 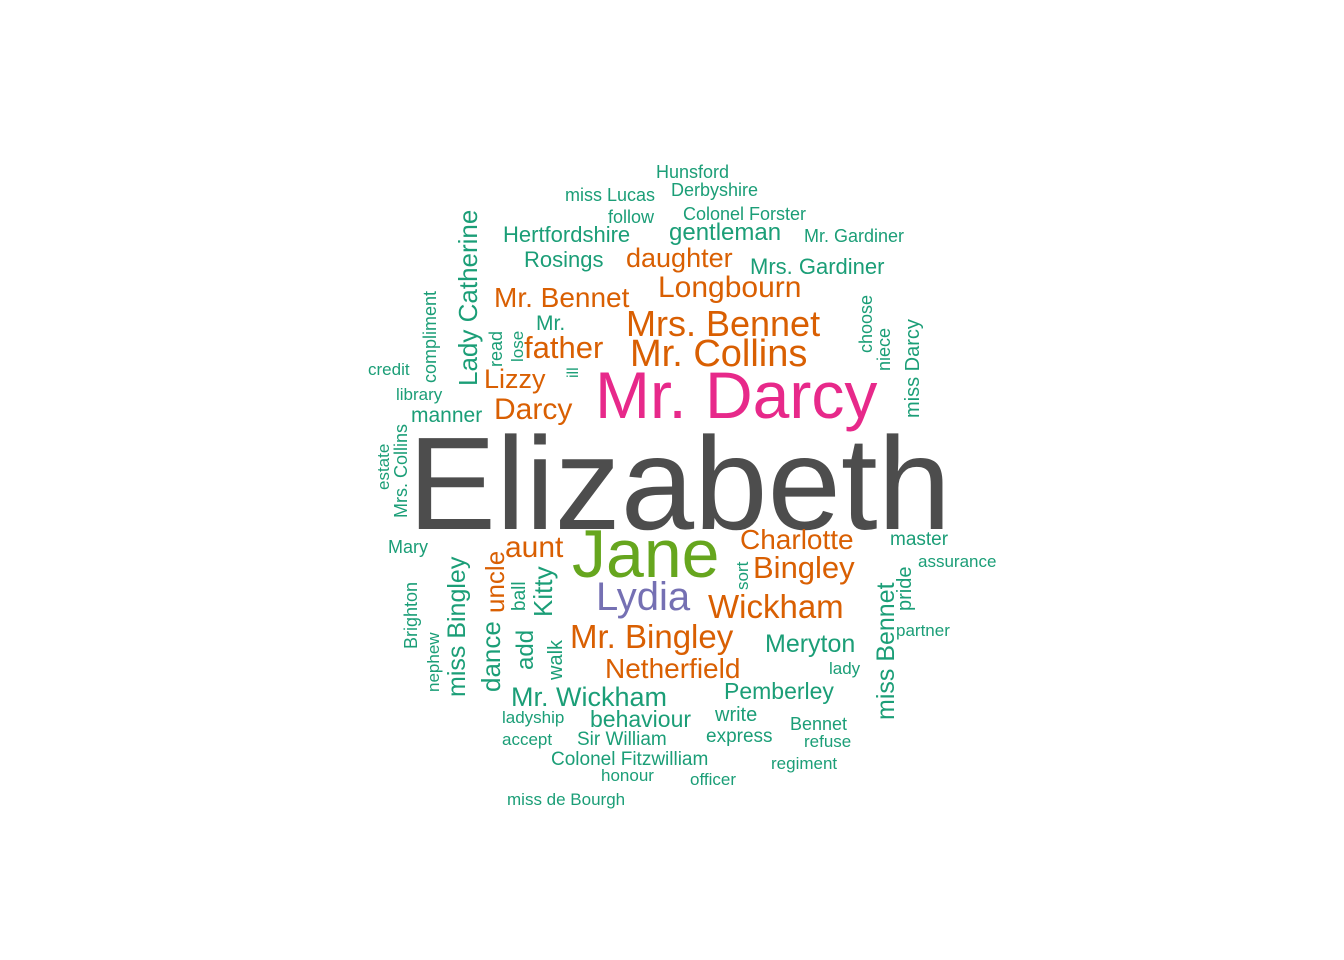 What do you see at coordinates (457, 626) in the screenshot?
I see `word-miss-bingley: miss Bingley` at bounding box center [457, 626].